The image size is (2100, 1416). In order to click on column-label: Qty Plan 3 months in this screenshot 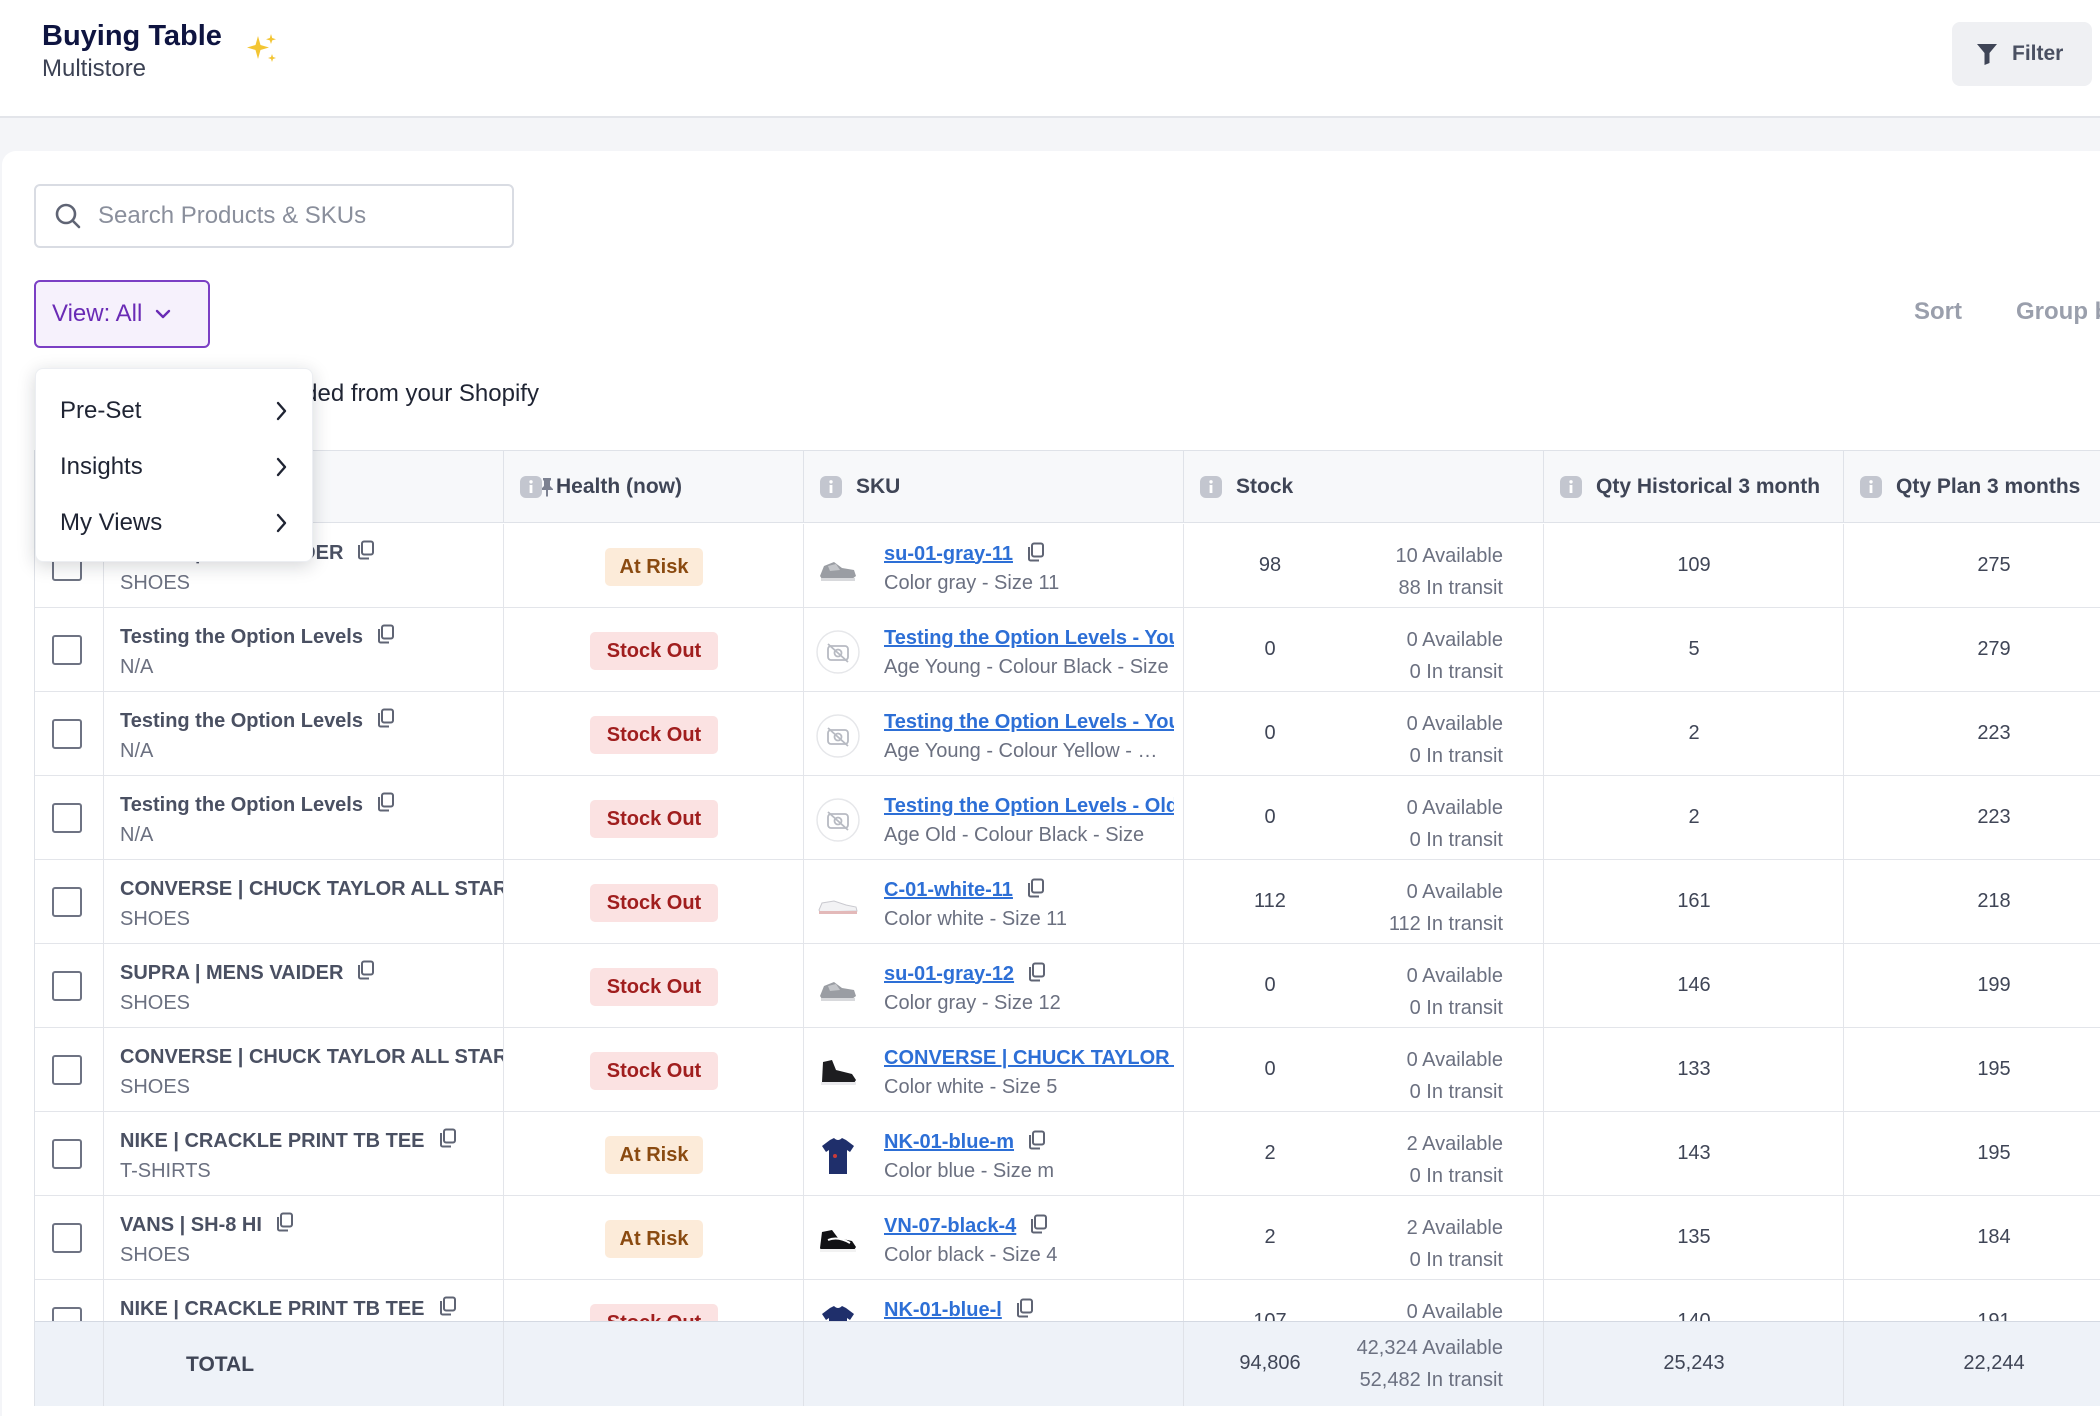, I will do `click(1988, 486)`.